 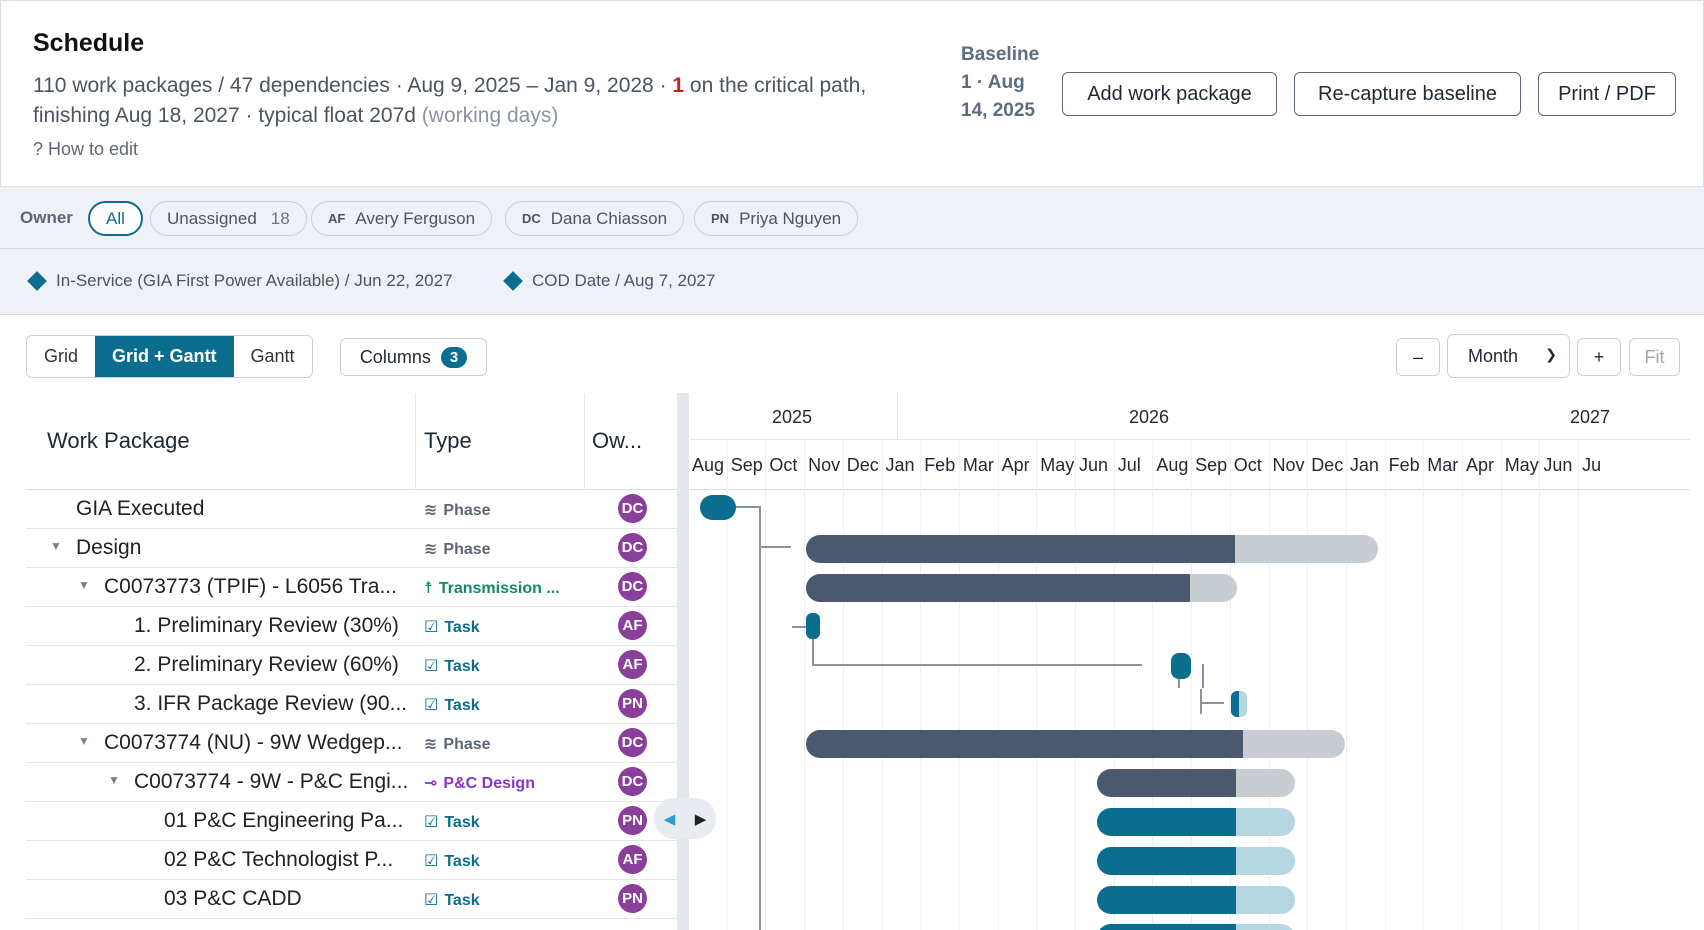 I want to click on month-label: Nov, so click(x=1288, y=465).